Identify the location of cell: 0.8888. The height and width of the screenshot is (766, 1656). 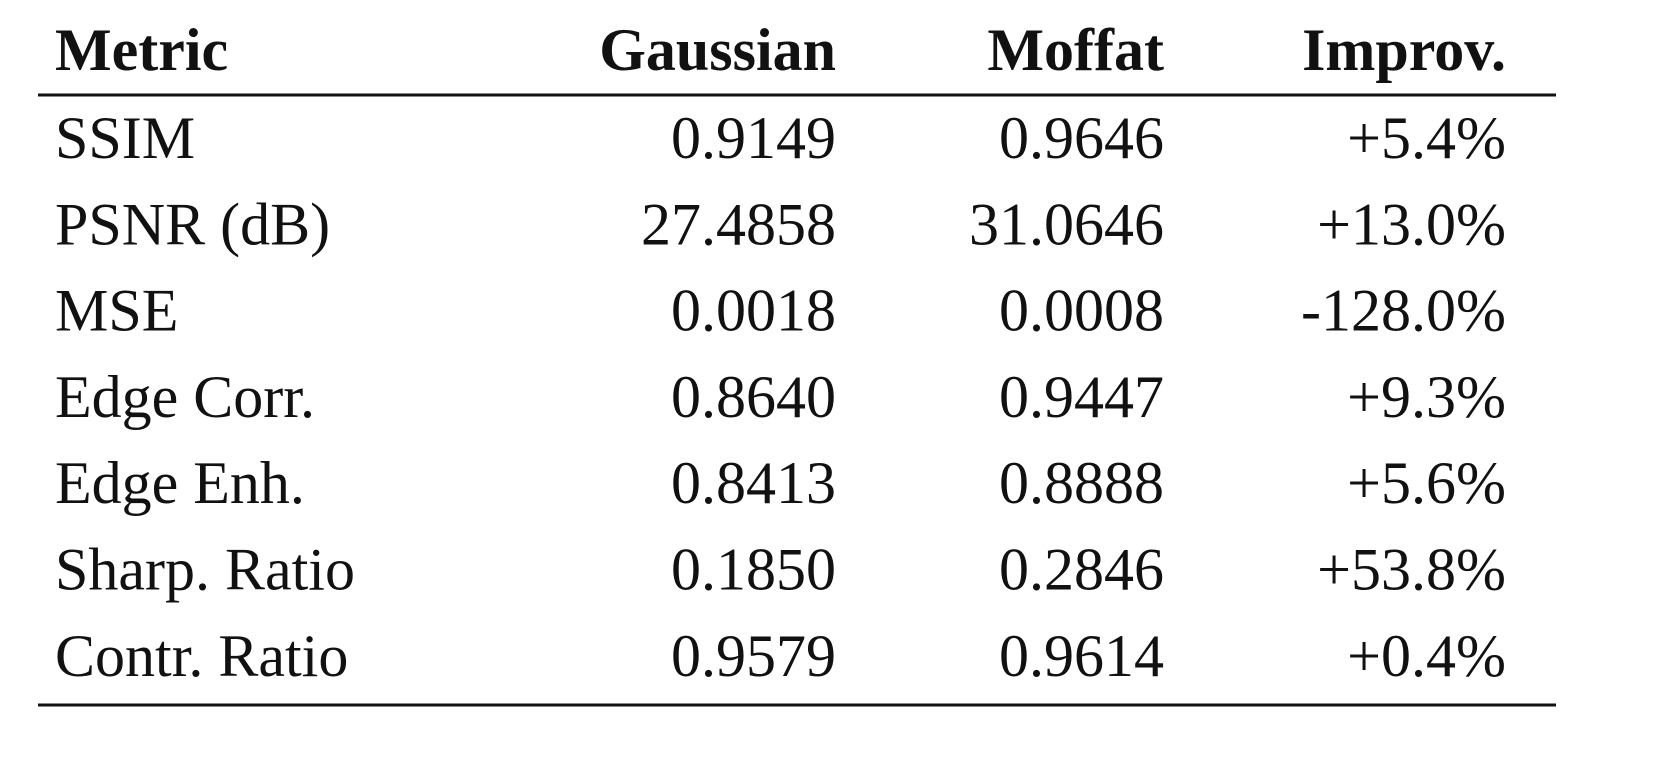
(1081, 483).